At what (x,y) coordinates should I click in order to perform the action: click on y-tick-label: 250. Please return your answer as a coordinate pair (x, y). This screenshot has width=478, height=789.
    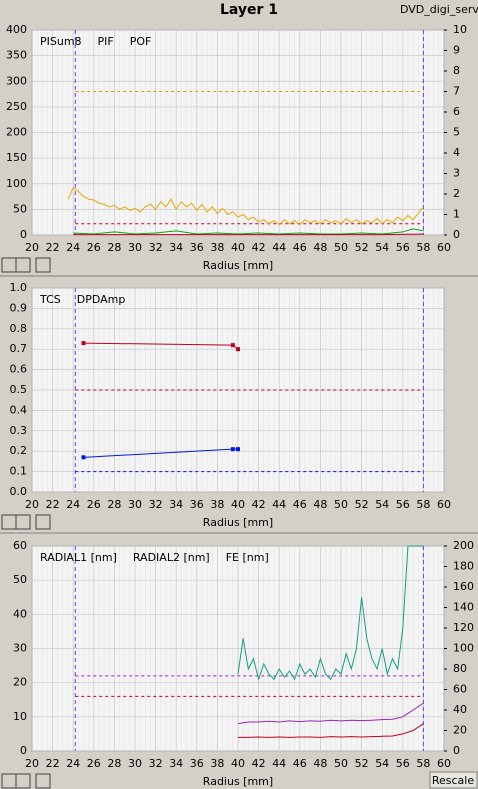
    Looking at the image, I should click on (16, 106).